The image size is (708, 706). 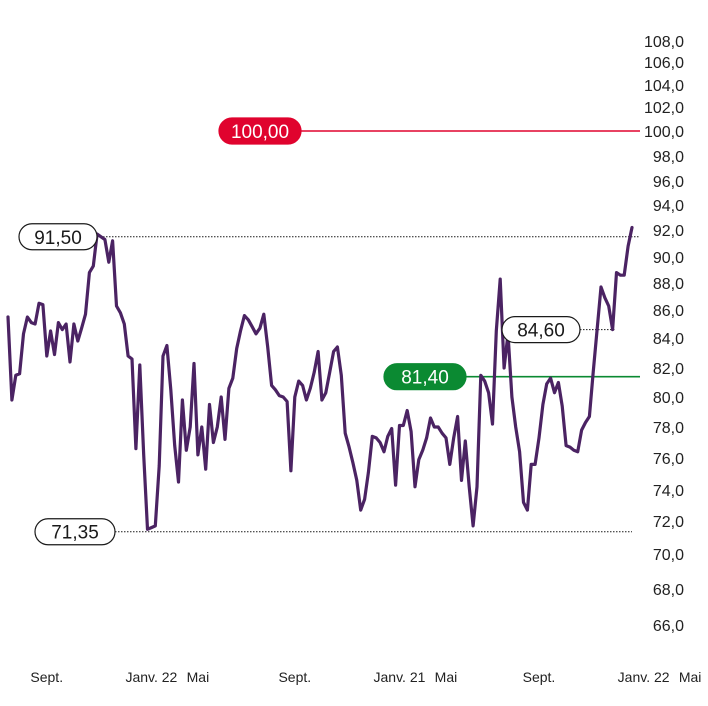 I want to click on y-tick-label: 82,0, so click(x=668, y=369).